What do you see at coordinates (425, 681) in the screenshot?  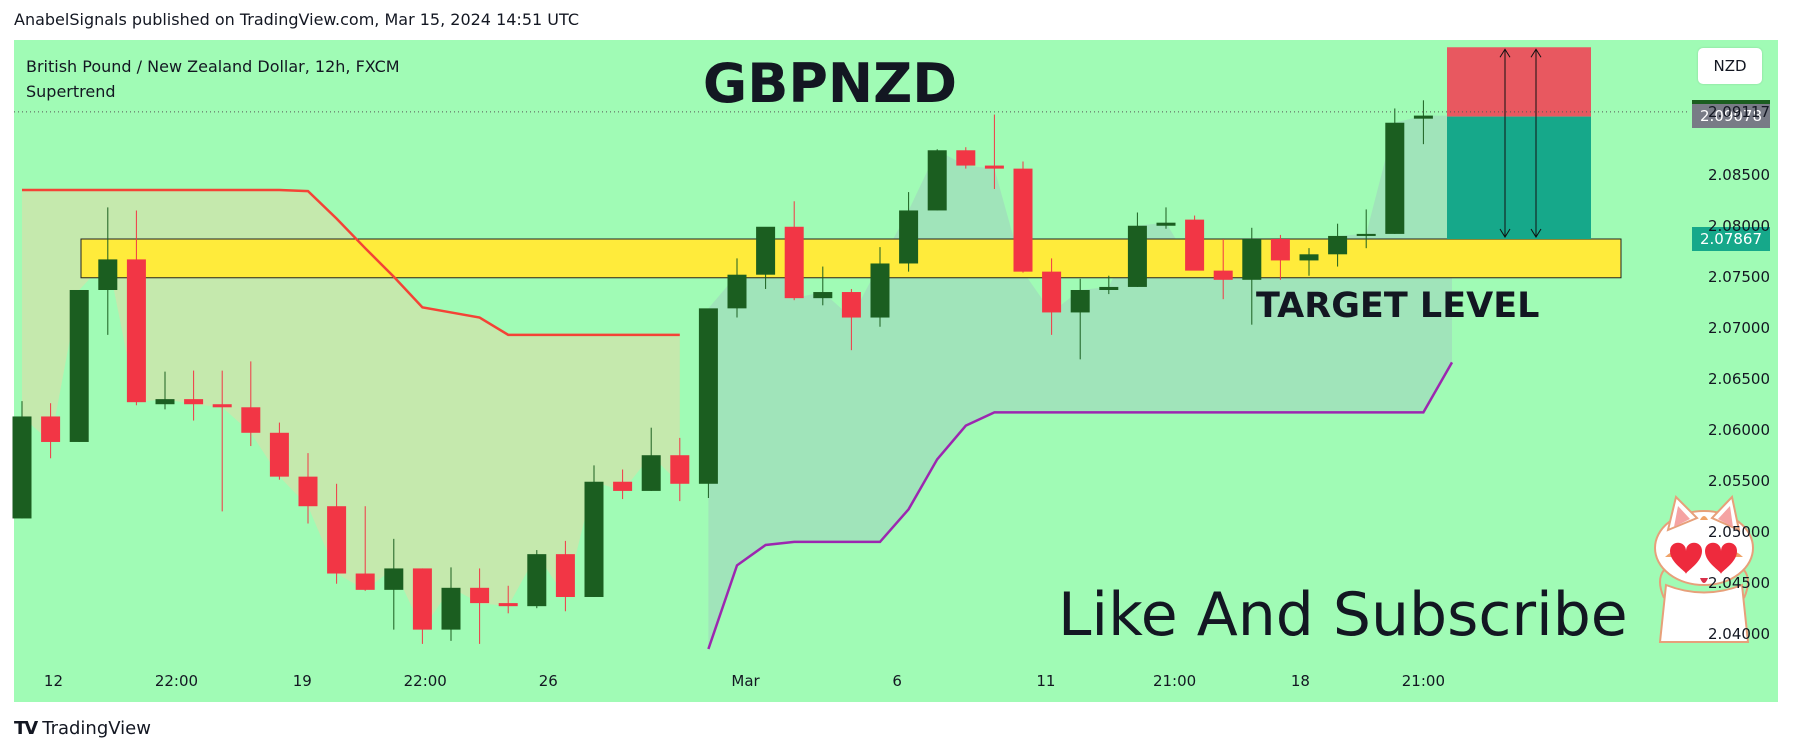 I see `time-tick: 22:00` at bounding box center [425, 681].